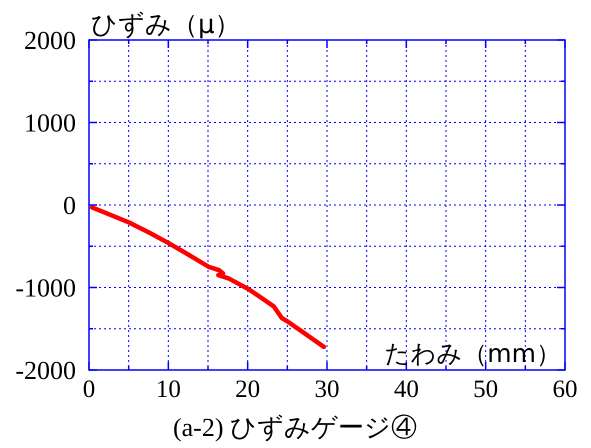 Image resolution: width=591 pixels, height=448 pixels. What do you see at coordinates (50, 40) in the screenshot?
I see `y-tick-label: 2000` at bounding box center [50, 40].